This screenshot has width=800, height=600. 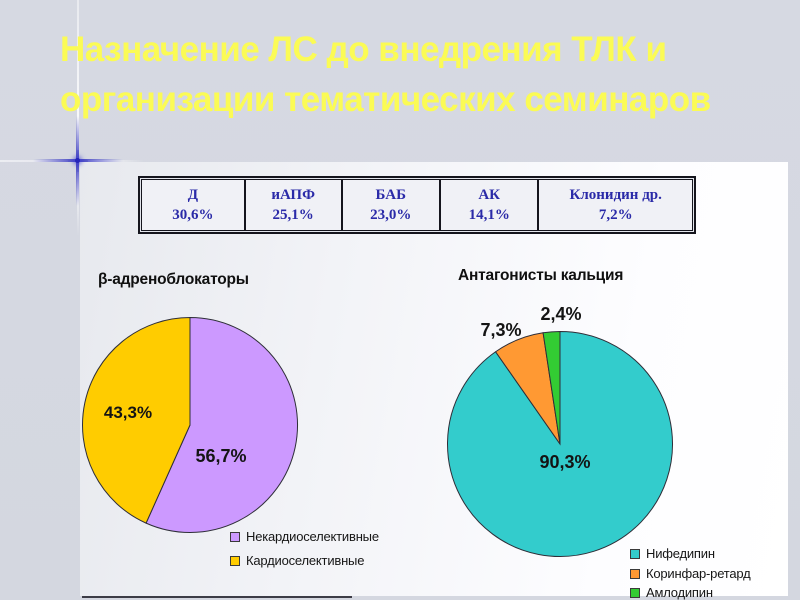 What do you see at coordinates (390, 195) in the screenshot?
I see `cell-name: БАБ` at bounding box center [390, 195].